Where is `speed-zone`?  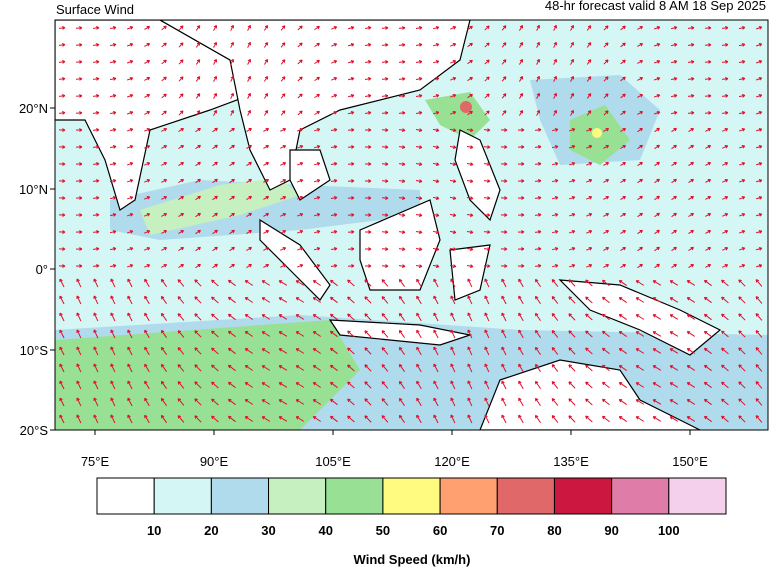
speed-zone is located at coordinates (220, 206).